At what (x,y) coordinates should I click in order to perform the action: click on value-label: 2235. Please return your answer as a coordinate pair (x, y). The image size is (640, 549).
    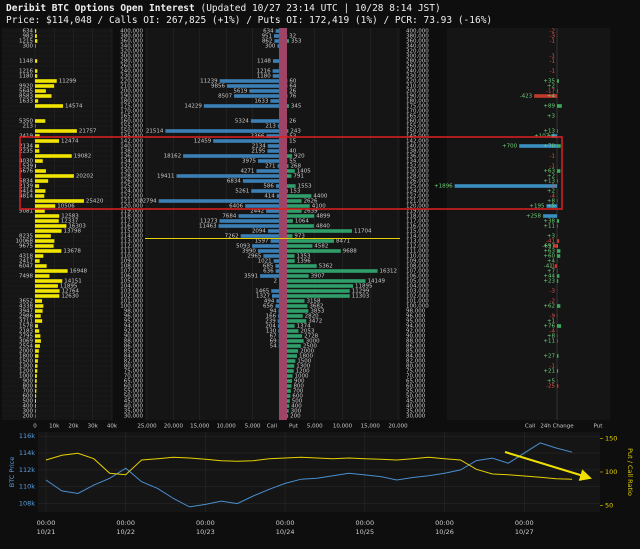
    Looking at the image, I should click on (26, 152).